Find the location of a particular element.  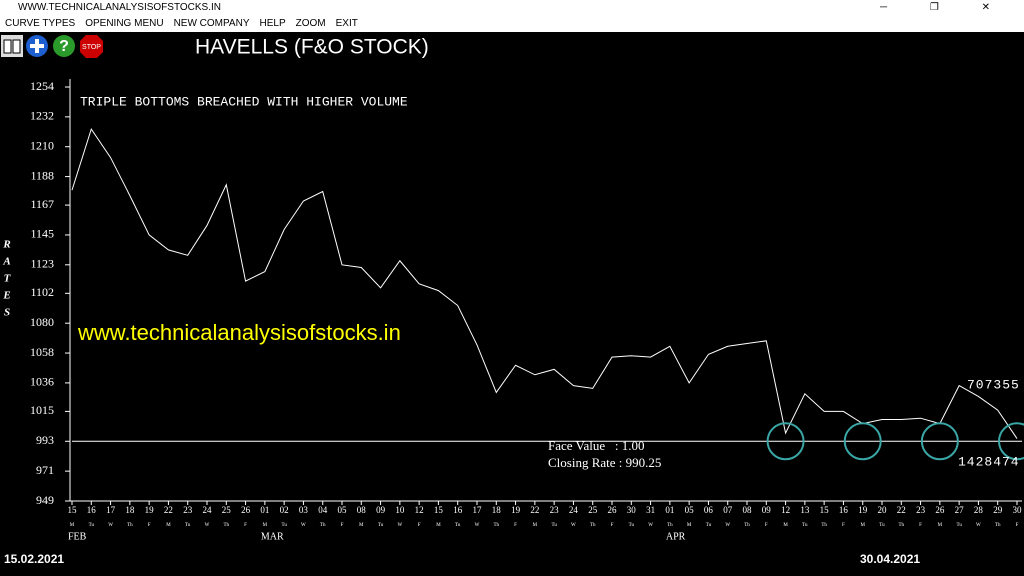

window-controls: ─ ❐ ✕ is located at coordinates (945, 7).